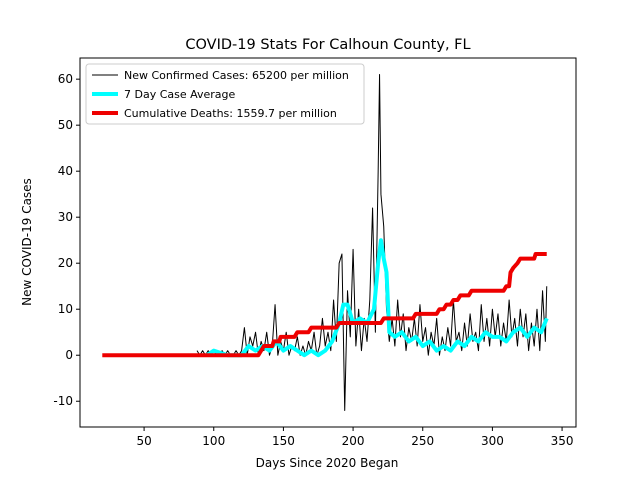 This screenshot has height=484, width=640. I want to click on y-tick-label: 40, so click(65, 171).